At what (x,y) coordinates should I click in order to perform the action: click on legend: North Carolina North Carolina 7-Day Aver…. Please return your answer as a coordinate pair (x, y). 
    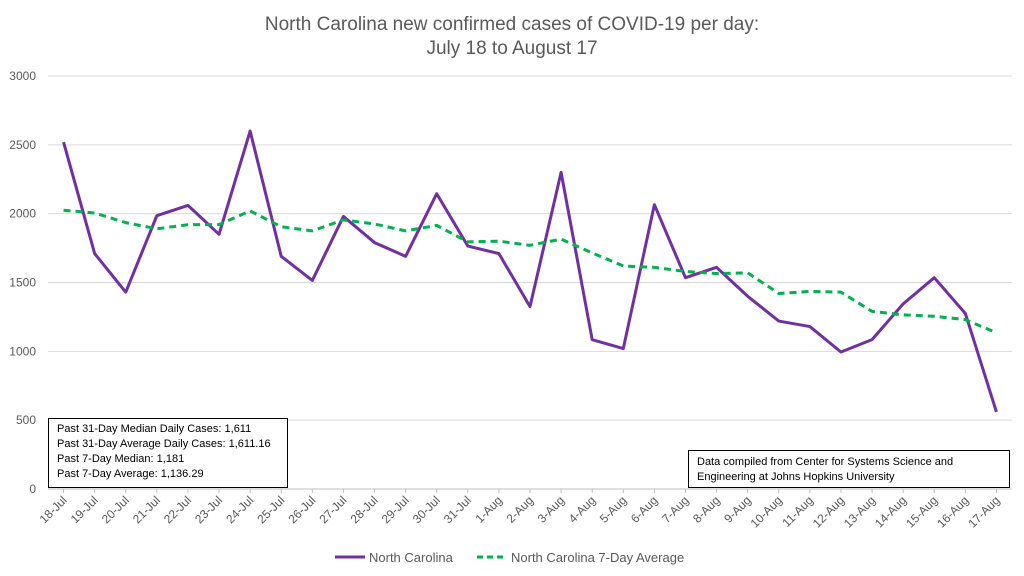
    Looking at the image, I should click on (509, 557).